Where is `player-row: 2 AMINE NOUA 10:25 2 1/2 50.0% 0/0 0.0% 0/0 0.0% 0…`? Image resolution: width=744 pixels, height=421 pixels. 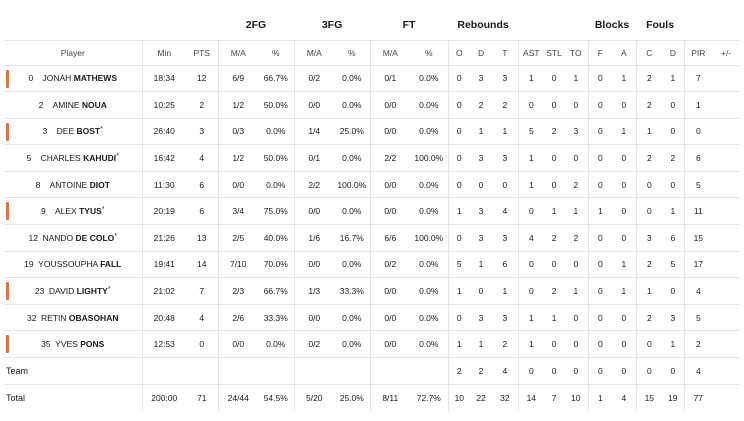
player-row: 2 AMINE NOUA 10:25 2 1/2 50.0% 0/0 0.0% 0/0 0.0% 0… is located at coordinates (372, 105).